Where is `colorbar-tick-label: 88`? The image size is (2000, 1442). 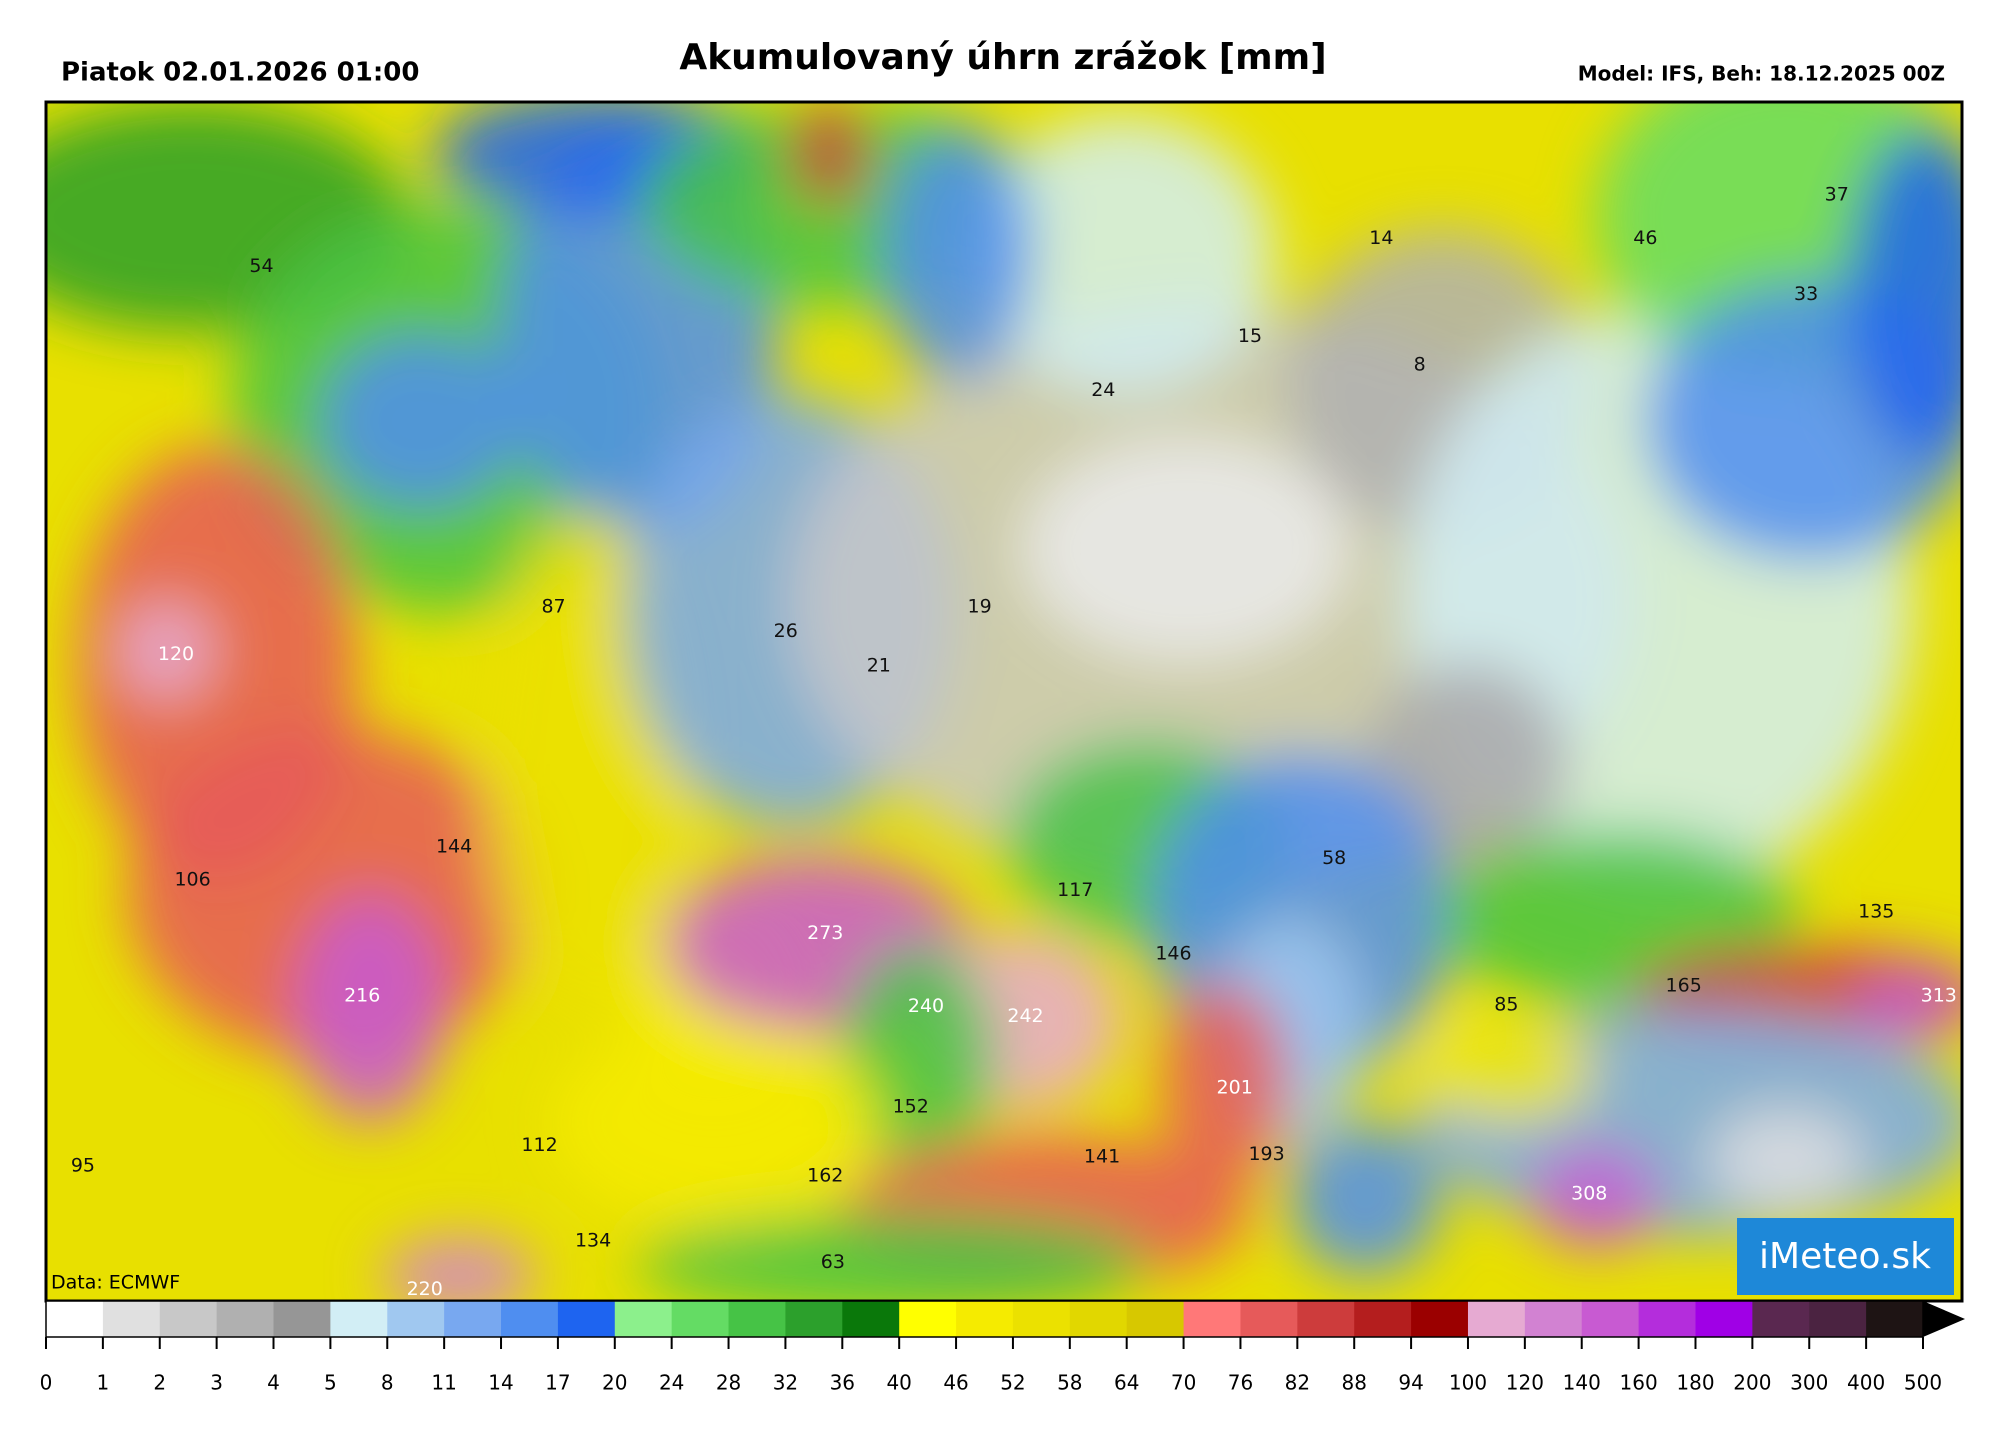
colorbar-tick-label: 88 is located at coordinates (1353, 1383).